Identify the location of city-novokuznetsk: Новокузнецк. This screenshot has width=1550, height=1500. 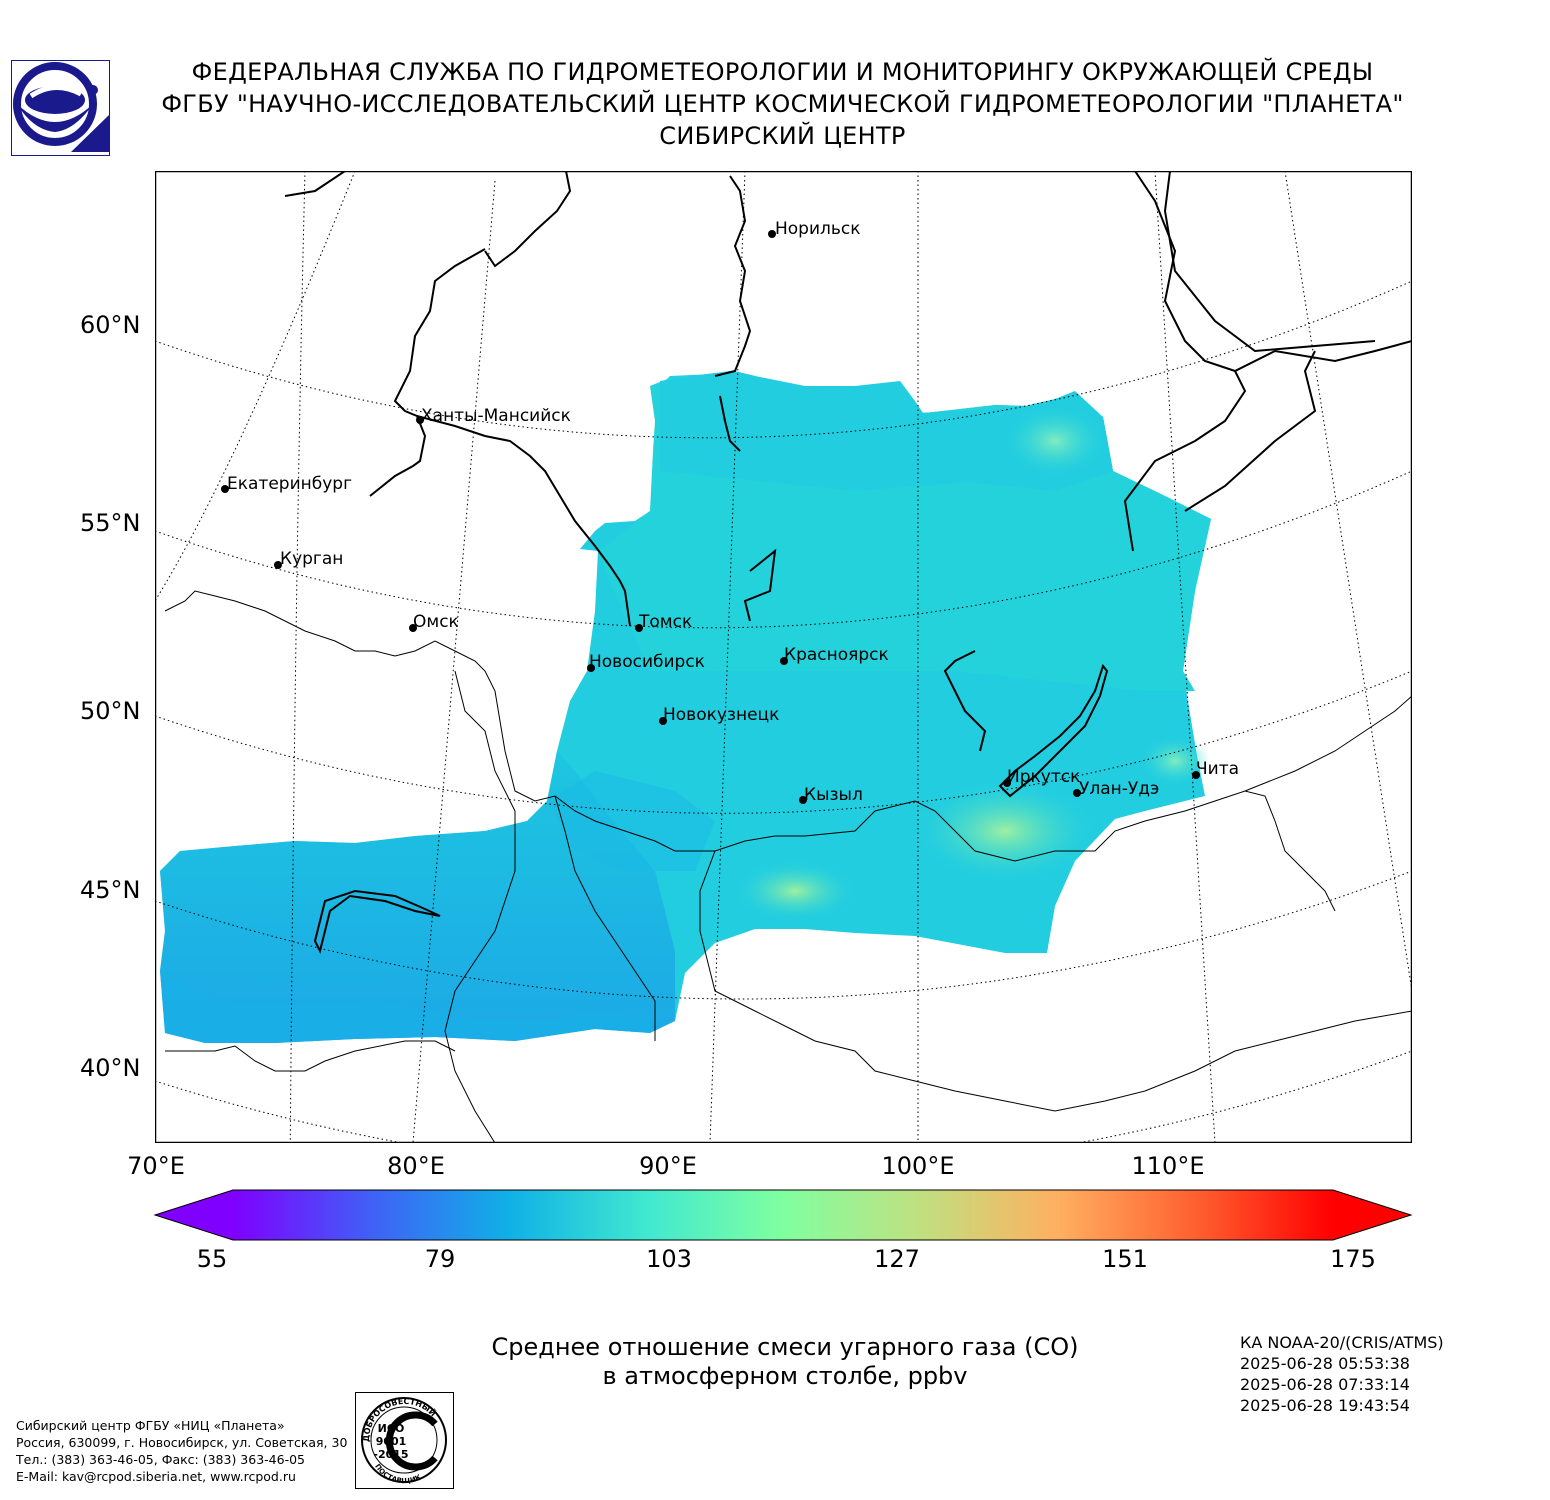
(719, 715).